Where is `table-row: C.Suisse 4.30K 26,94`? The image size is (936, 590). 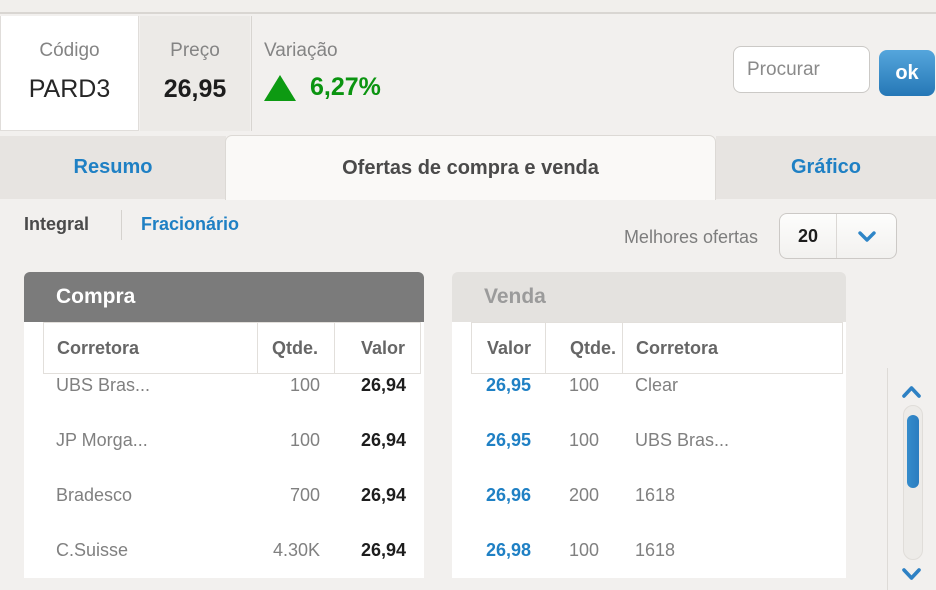 table-row: C.Suisse 4.30K 26,94 is located at coordinates (232, 550).